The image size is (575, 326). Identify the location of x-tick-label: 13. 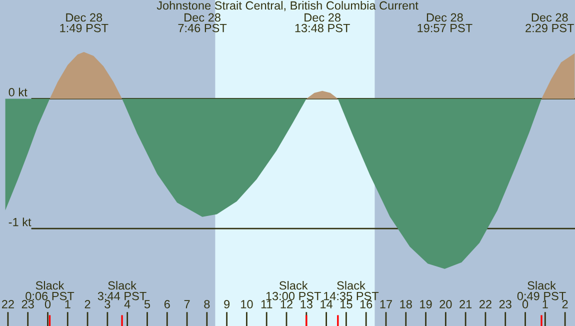
(306, 304).